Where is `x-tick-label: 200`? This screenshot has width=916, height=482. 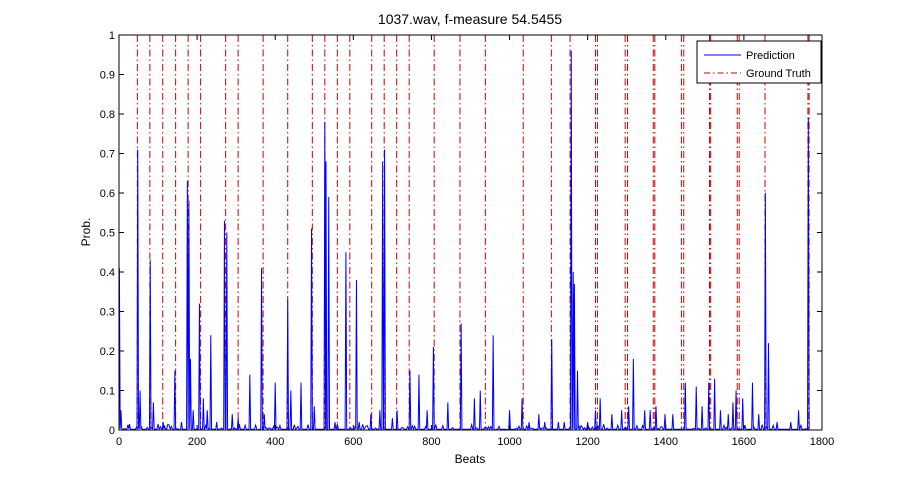
x-tick-label: 200 is located at coordinates (197, 442).